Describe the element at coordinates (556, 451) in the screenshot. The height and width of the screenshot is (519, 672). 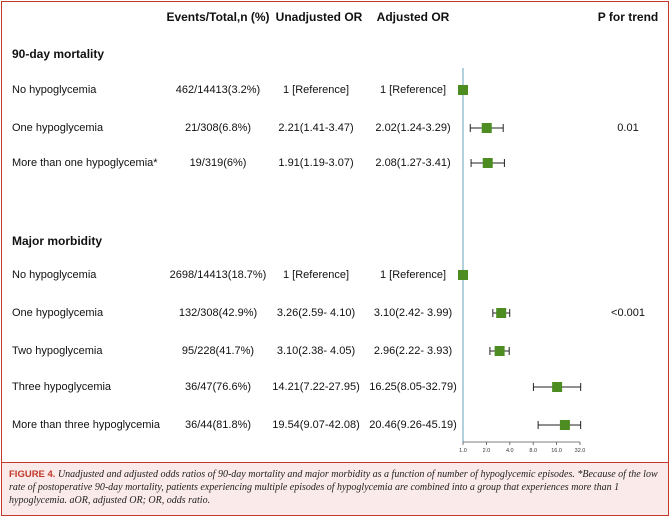
I see `x-tick-label: 16.0` at that location.